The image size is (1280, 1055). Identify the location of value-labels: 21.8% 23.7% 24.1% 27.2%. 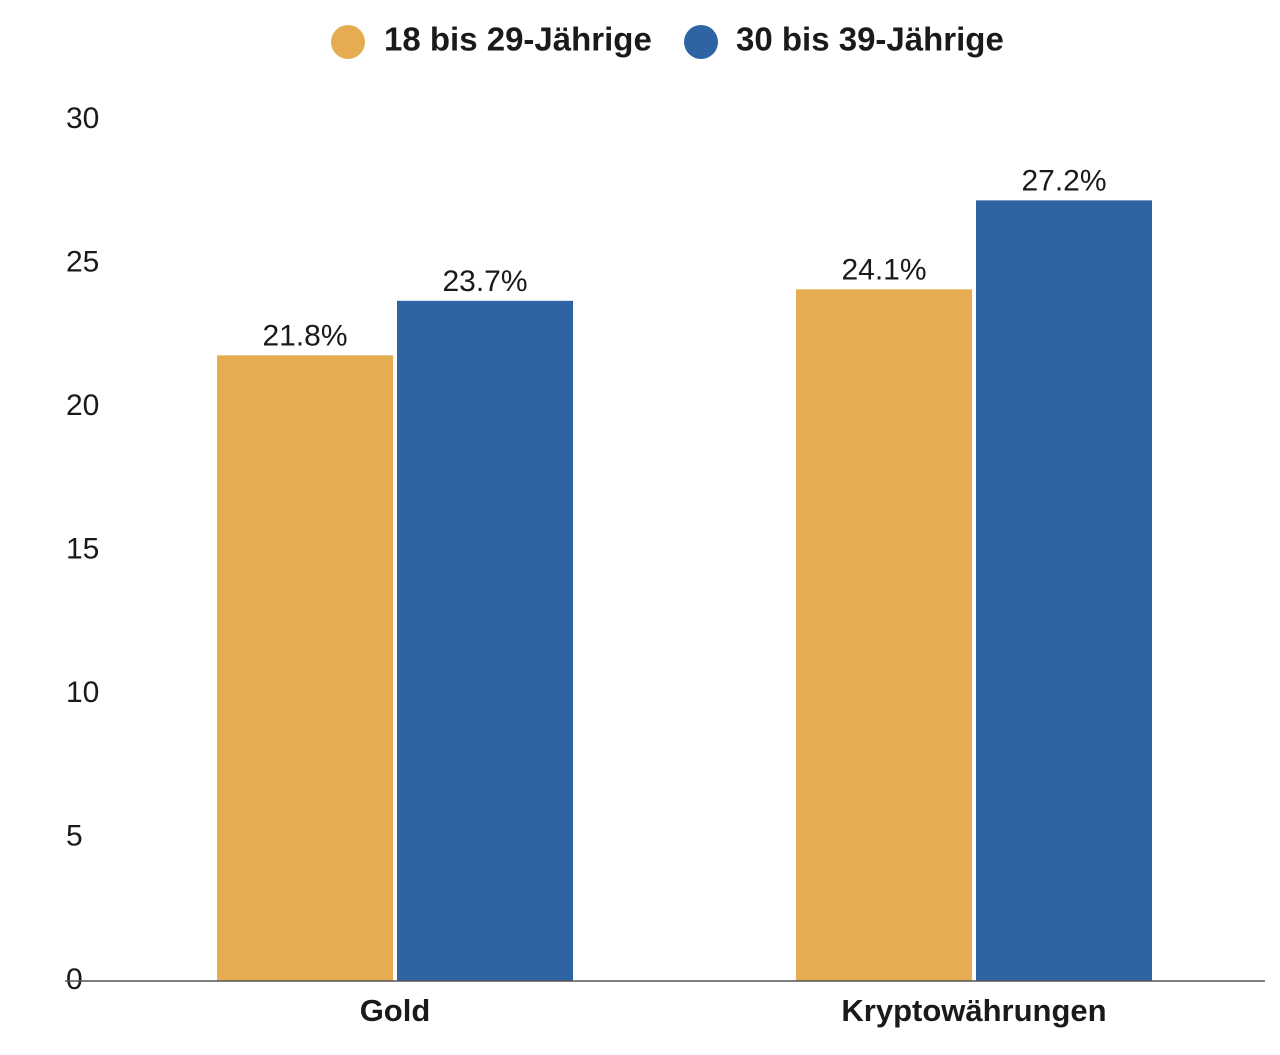
(684, 258).